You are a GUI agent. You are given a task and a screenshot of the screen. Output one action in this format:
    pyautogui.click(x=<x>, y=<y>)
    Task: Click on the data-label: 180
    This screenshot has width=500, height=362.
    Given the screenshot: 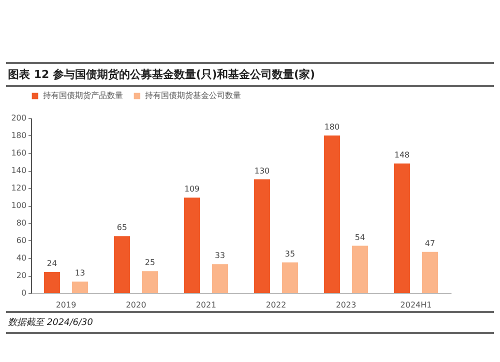 What is the action you would take?
    pyautogui.click(x=332, y=127)
    